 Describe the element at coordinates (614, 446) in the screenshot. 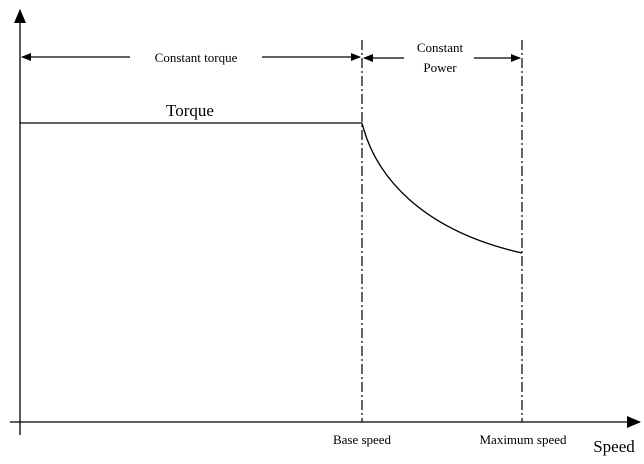

I see `axis-title: Speed` at that location.